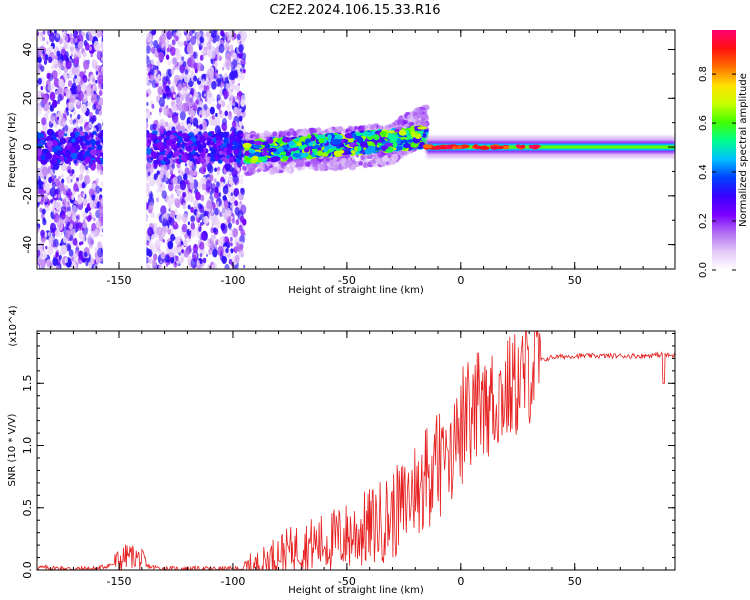  What do you see at coordinates (27, 384) in the screenshot?
I see `y-tick-label: 1.5` at bounding box center [27, 384].